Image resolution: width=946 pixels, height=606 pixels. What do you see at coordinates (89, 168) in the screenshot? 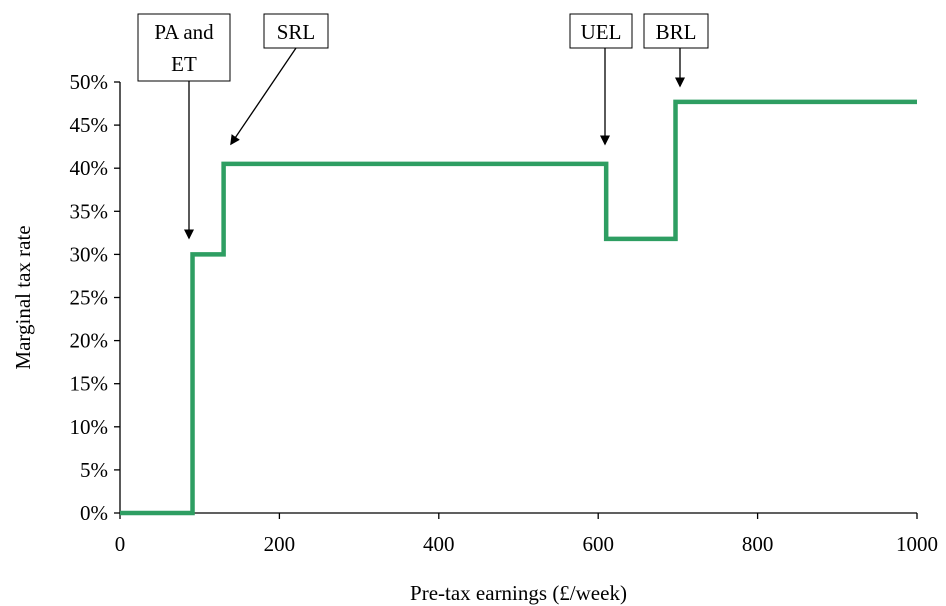
I see `y-tick-label: 40%` at bounding box center [89, 168].